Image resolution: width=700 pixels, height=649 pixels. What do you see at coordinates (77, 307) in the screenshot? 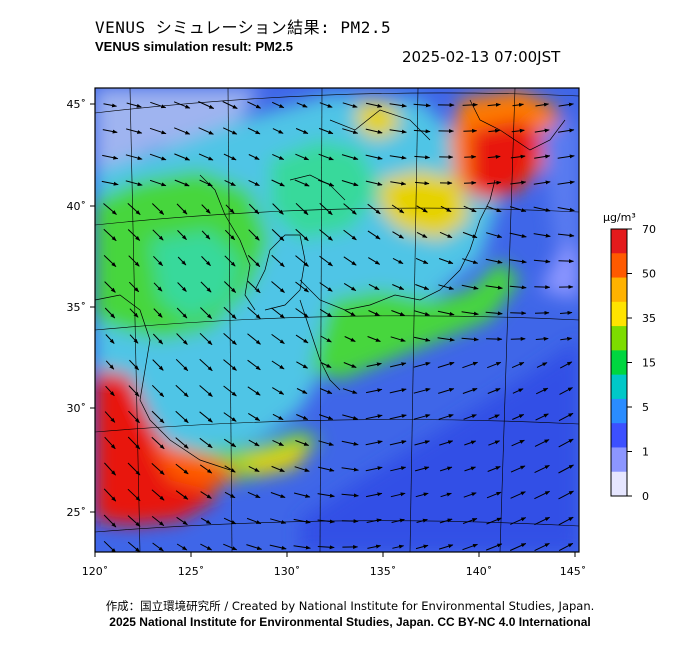
I see `lat-tick-35: 35˚` at bounding box center [77, 307].